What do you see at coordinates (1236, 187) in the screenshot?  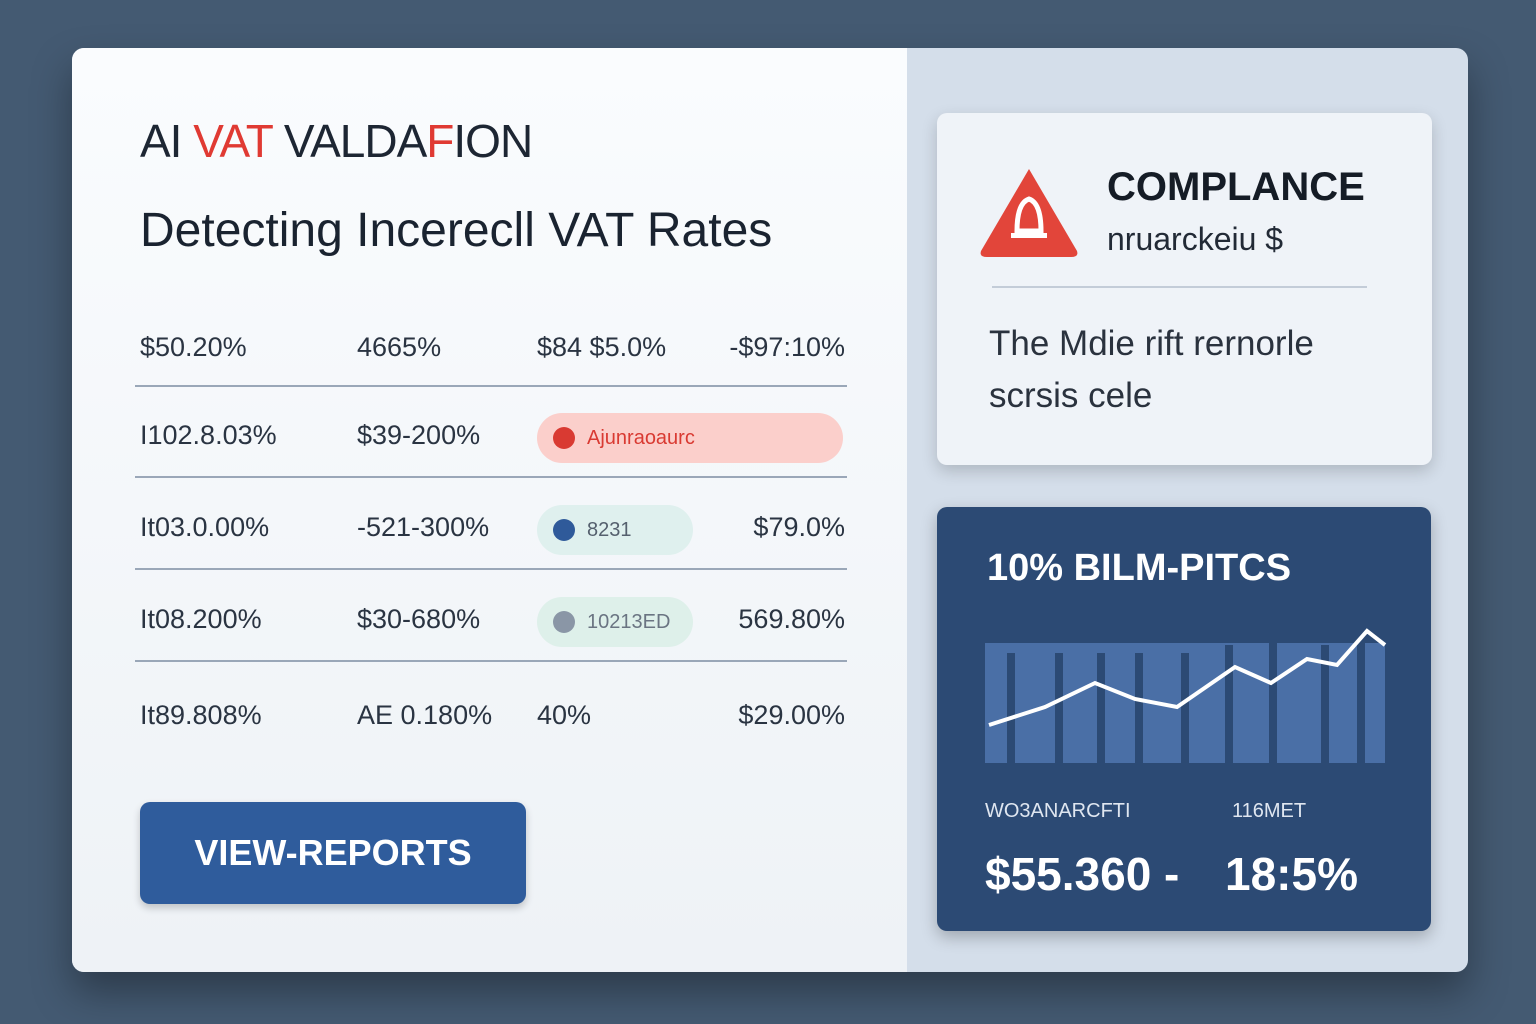 I see `alert-title: COMPLANCE` at bounding box center [1236, 187].